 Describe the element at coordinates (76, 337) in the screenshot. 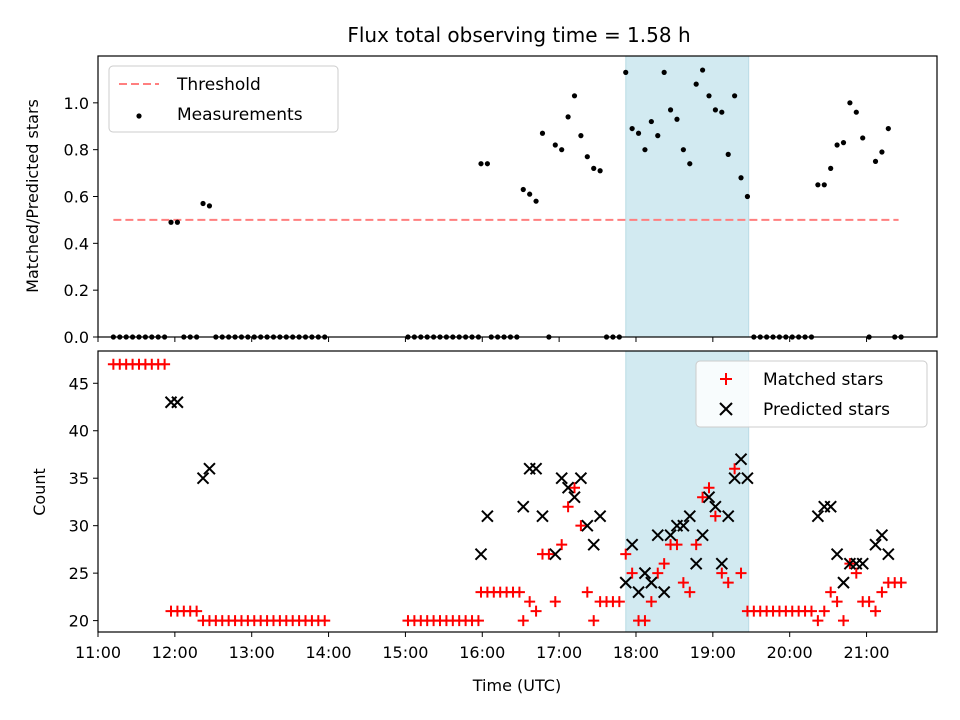

I see `top-y-tick-label: 0.0` at that location.